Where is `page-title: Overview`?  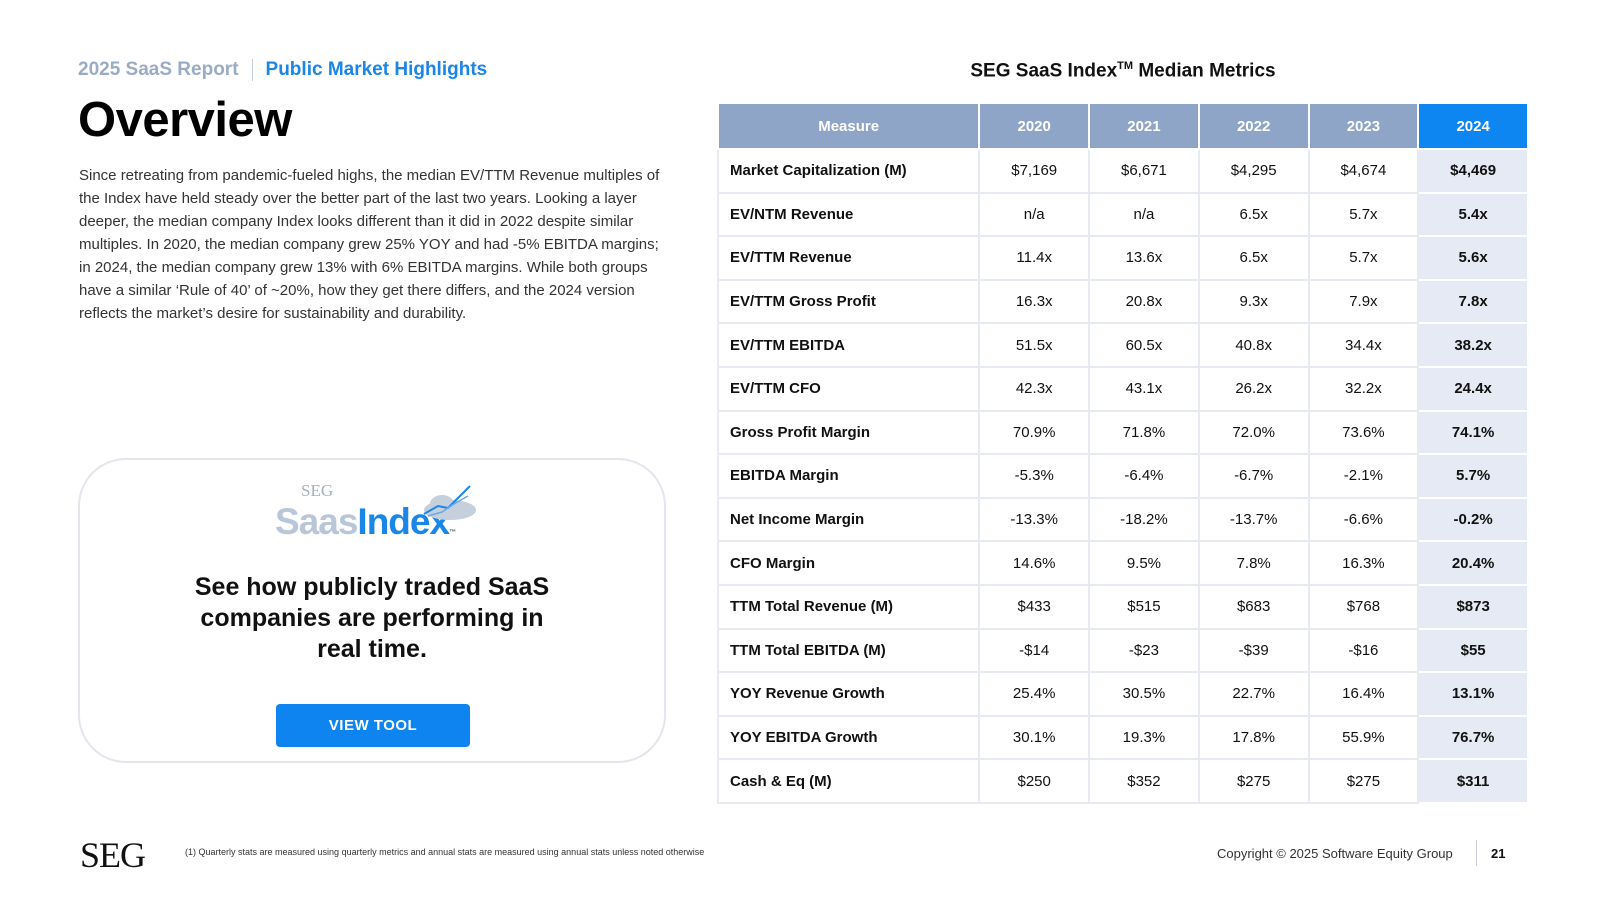 page-title: Overview is located at coordinates (185, 120).